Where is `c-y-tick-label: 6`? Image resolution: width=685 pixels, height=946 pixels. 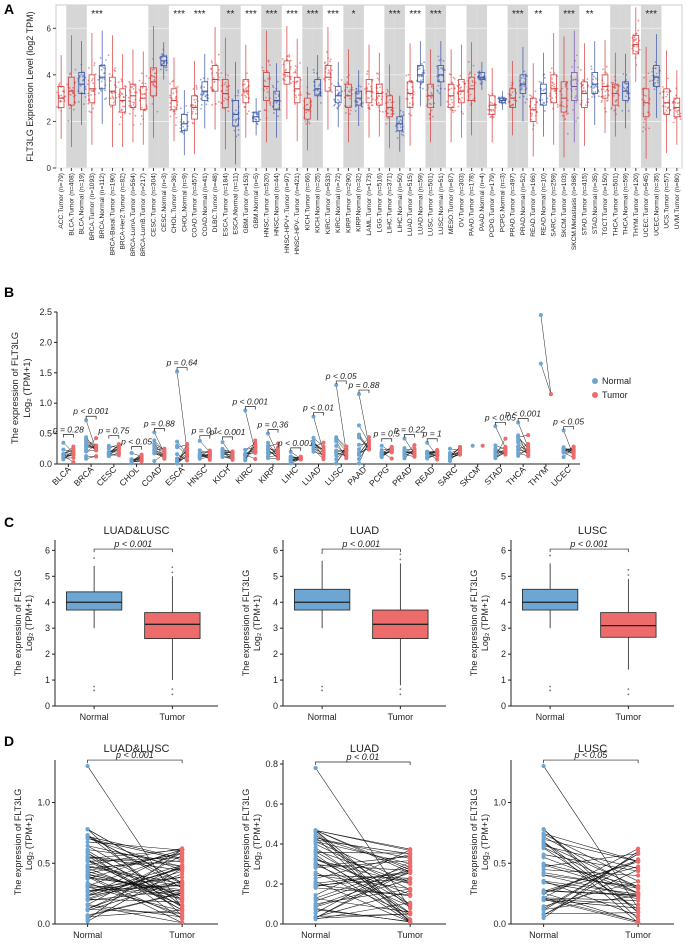 c-y-tick-label: 6 is located at coordinates (275, 550).